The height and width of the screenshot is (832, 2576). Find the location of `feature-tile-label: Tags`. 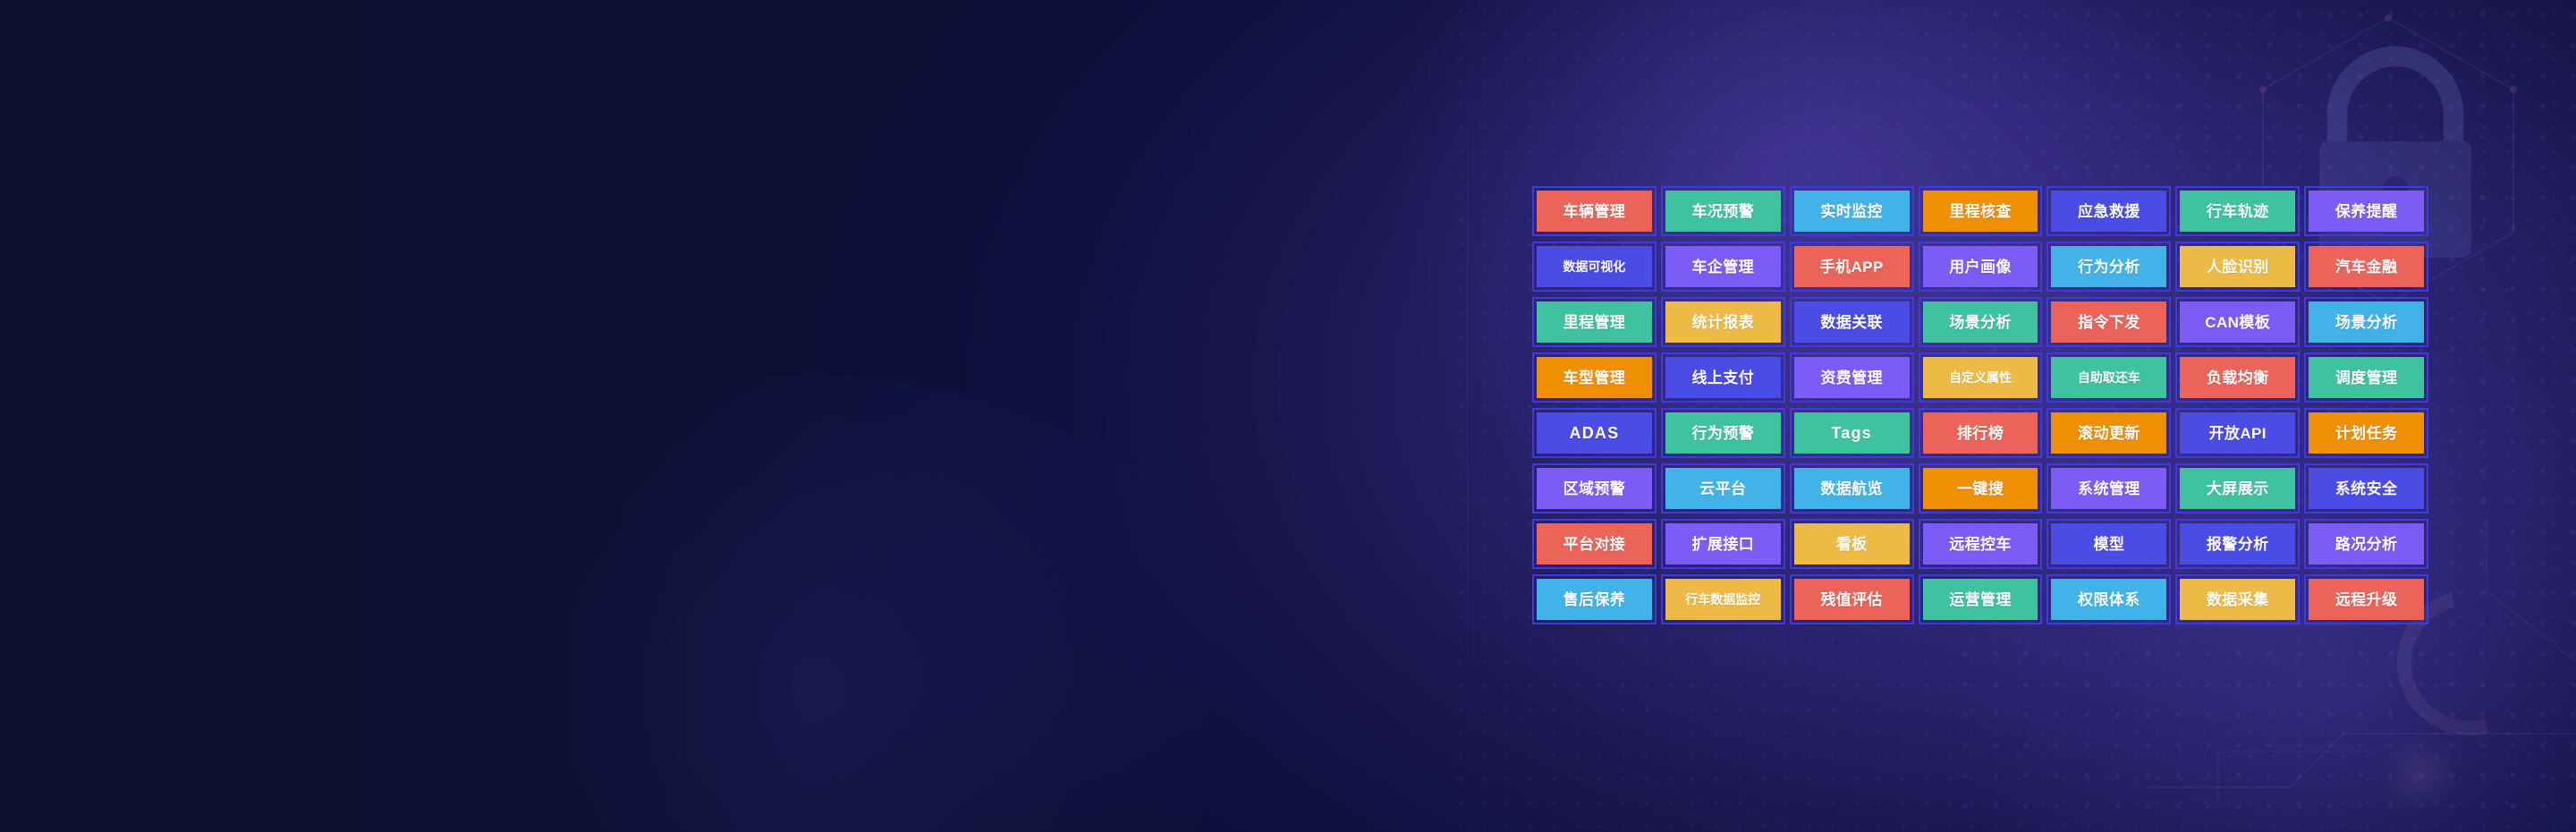

feature-tile-label: Tags is located at coordinates (1851, 433).